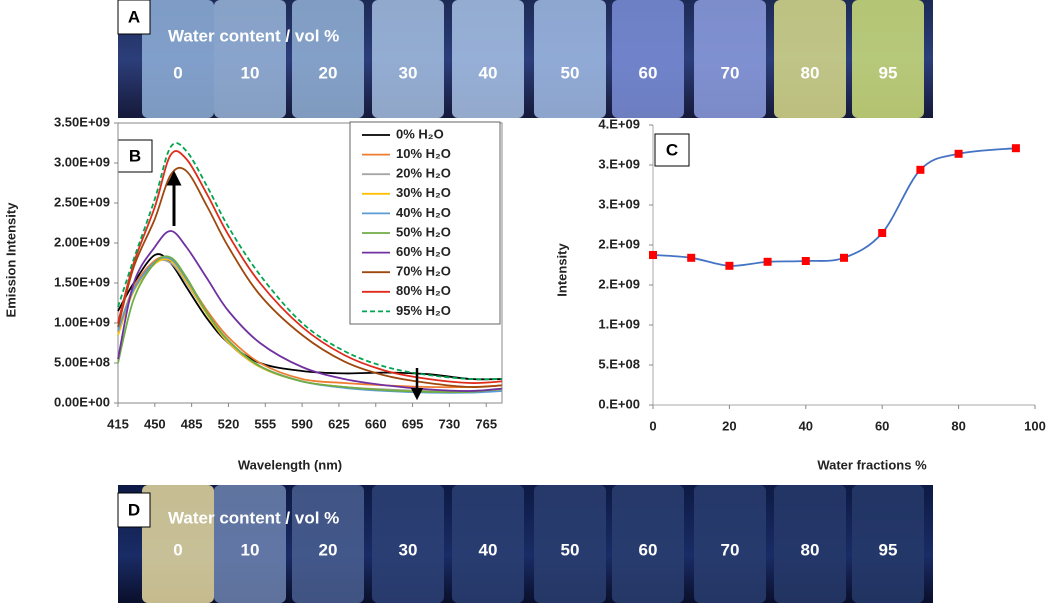 The width and height of the screenshot is (1050, 608). What do you see at coordinates (423, 173) in the screenshot?
I see `legend-label: 20% H₂O` at bounding box center [423, 173].